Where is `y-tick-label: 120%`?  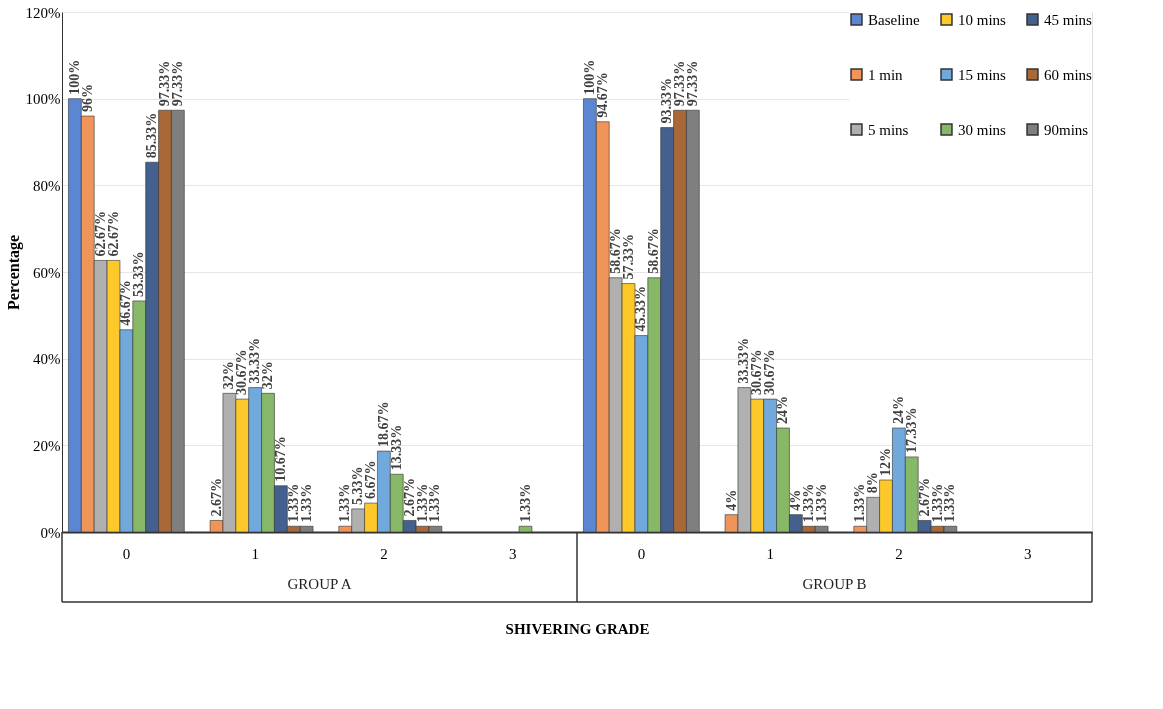
y-tick-label: 120% is located at coordinates (43, 12).